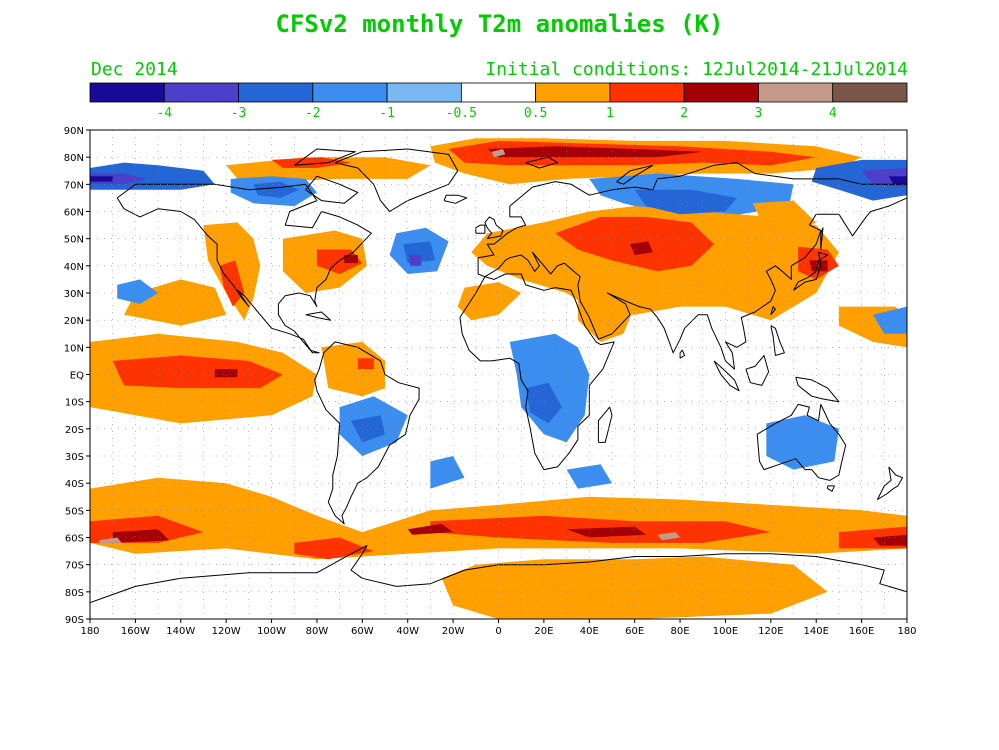 The image size is (999, 750). Describe the element at coordinates (74, 294) in the screenshot. I see `latitude-label: 30N` at that location.